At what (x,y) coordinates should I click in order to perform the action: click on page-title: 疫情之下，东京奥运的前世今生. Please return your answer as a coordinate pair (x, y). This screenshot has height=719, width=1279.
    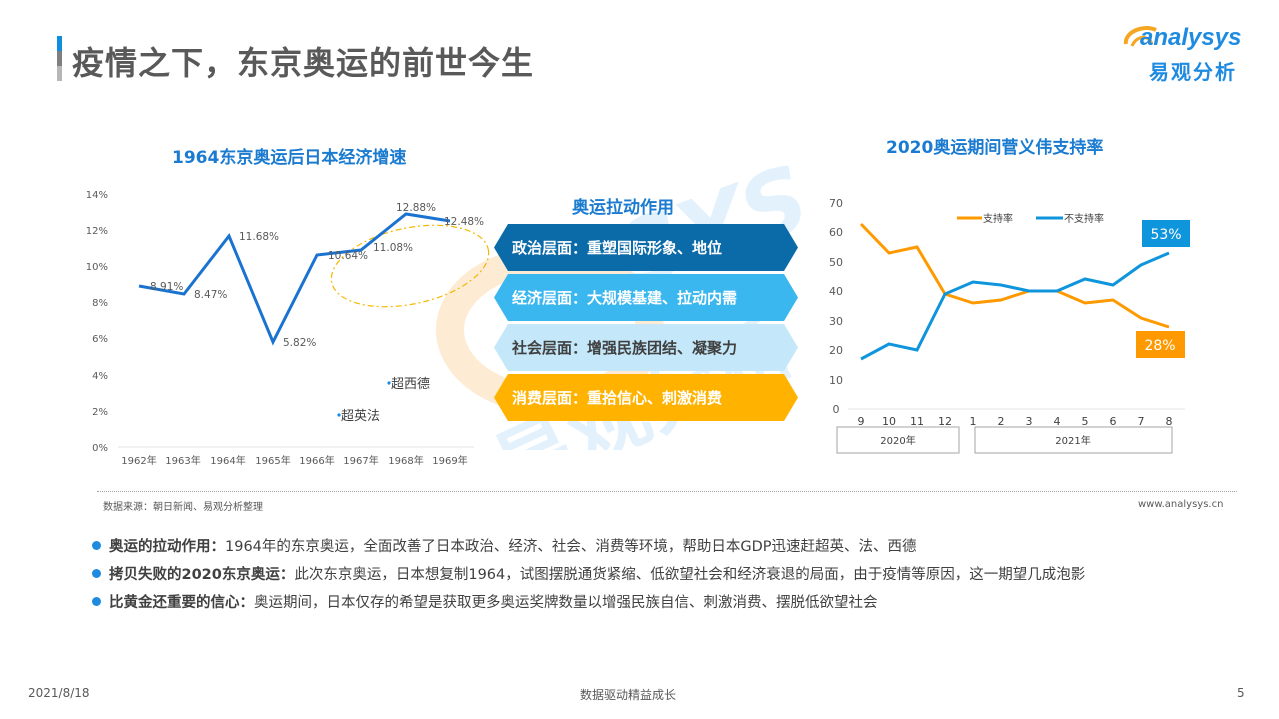
    Looking at the image, I should click on (303, 63).